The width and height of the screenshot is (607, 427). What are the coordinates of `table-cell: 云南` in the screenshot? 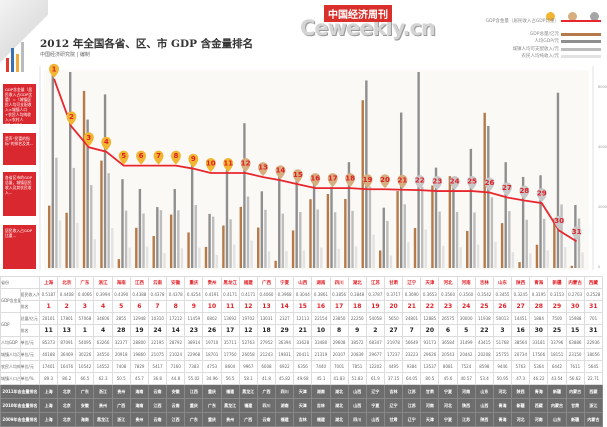 It's located at (157, 391).